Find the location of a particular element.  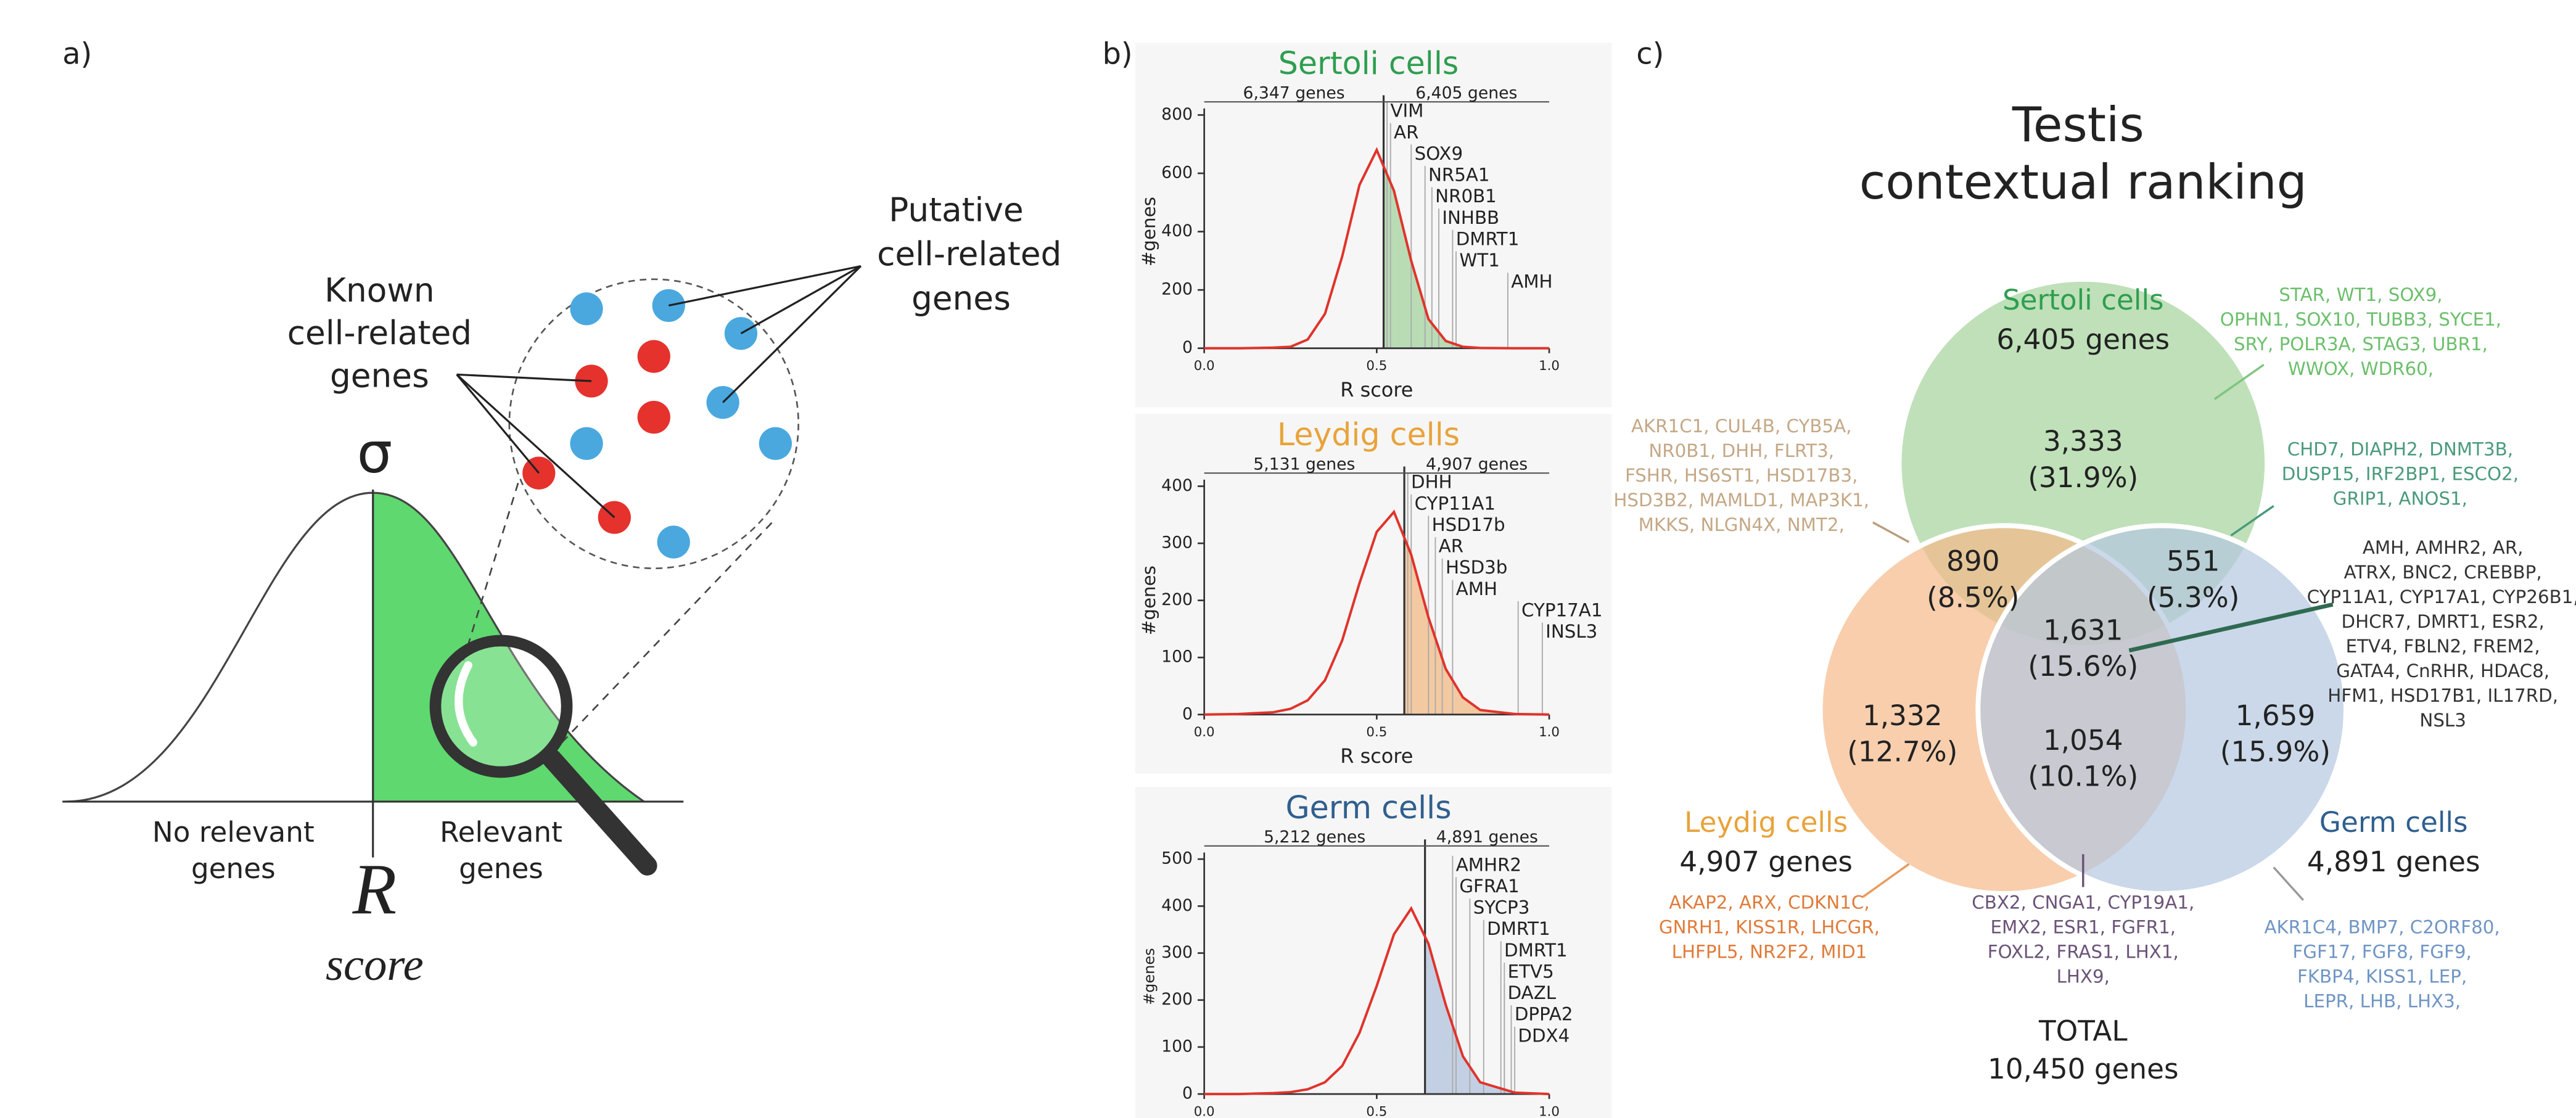

gene-list-line: GRIP1, ANOS1, is located at coordinates (2400, 498).